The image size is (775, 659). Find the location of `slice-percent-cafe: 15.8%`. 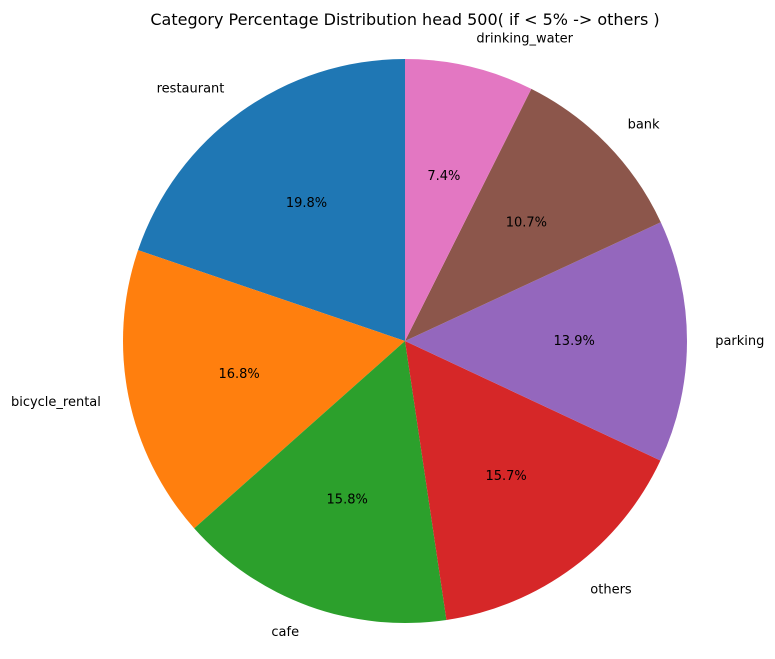

slice-percent-cafe: 15.8% is located at coordinates (347, 500).